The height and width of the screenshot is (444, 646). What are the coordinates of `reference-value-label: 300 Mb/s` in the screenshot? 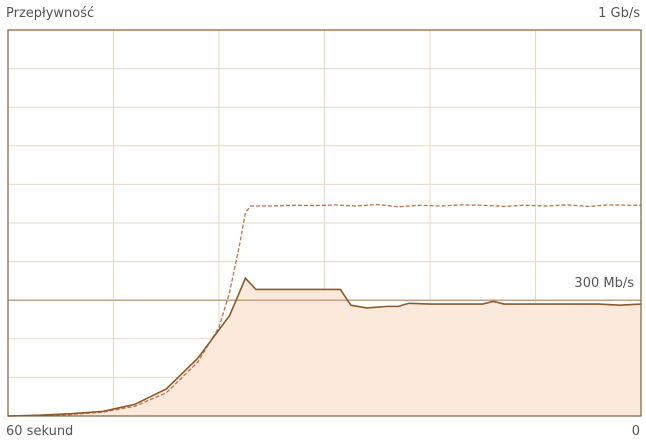 It's located at (604, 283).